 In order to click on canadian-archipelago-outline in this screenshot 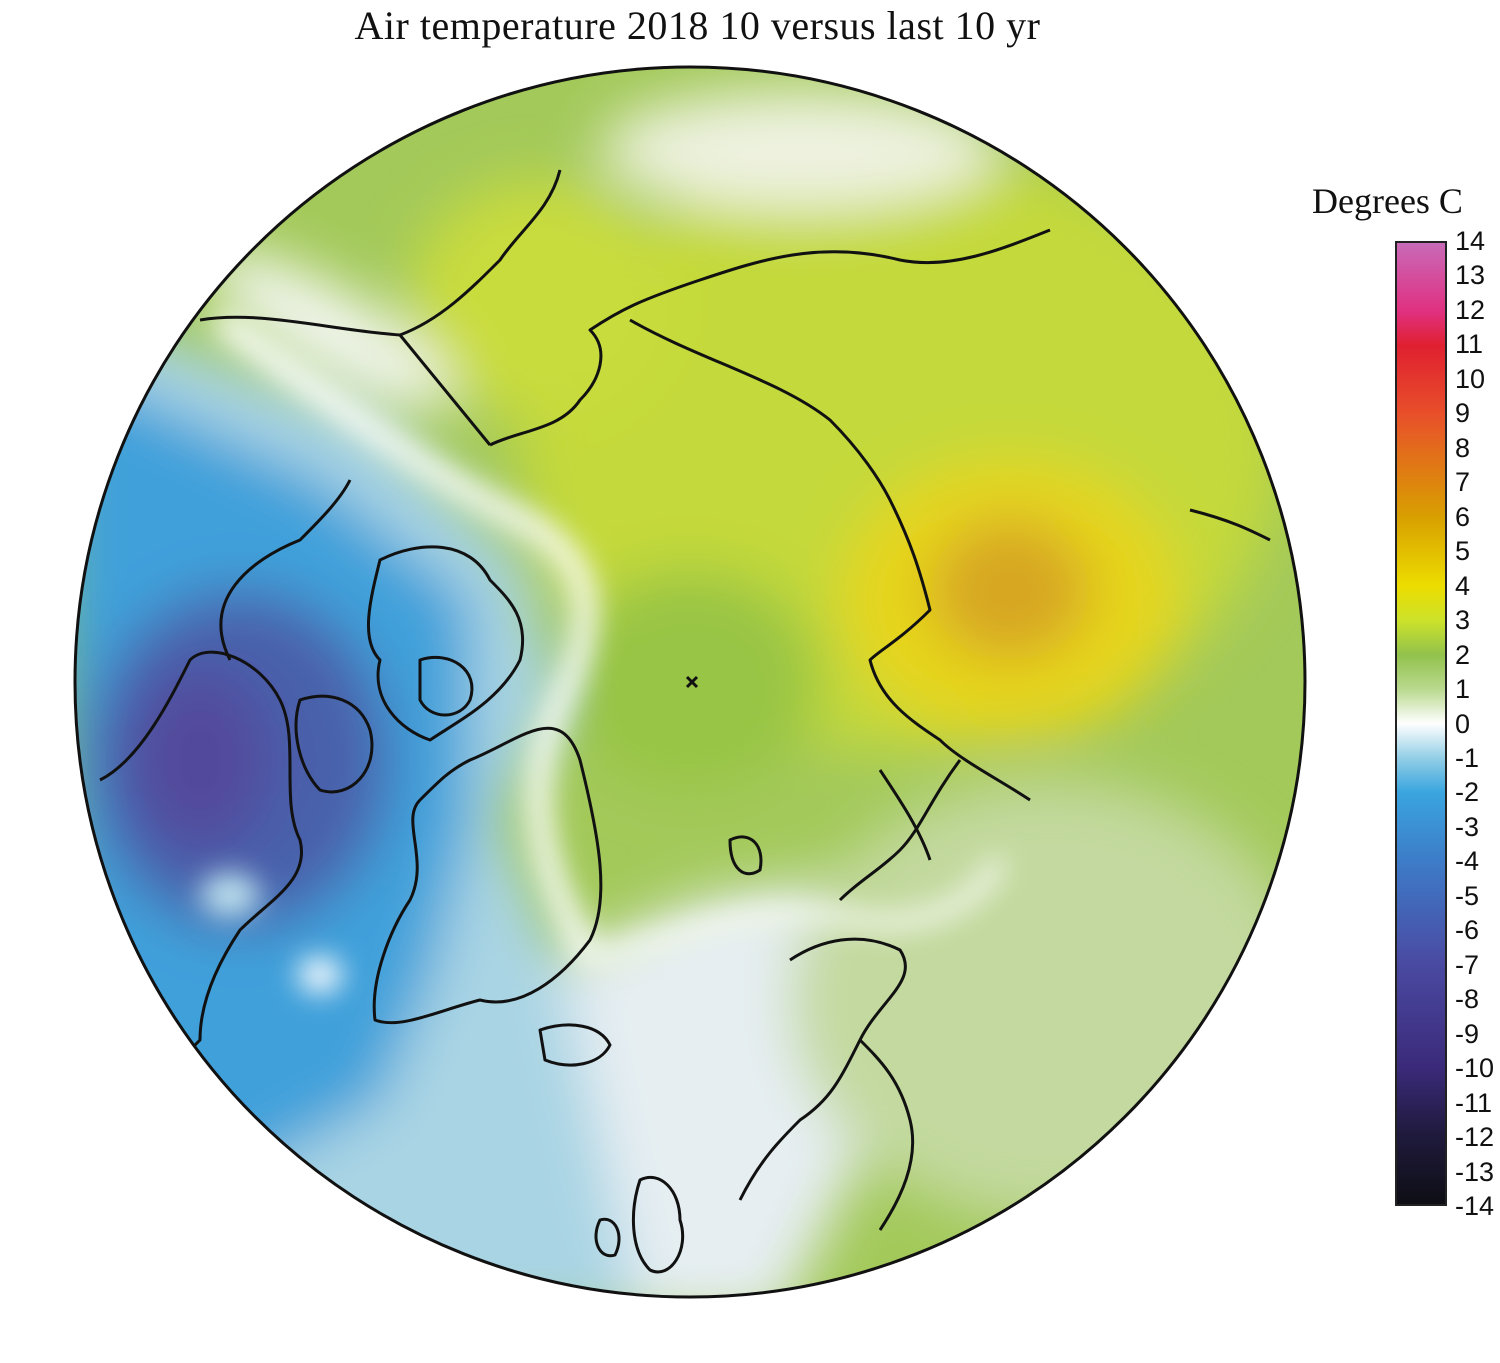, I will do `click(446, 643)`.